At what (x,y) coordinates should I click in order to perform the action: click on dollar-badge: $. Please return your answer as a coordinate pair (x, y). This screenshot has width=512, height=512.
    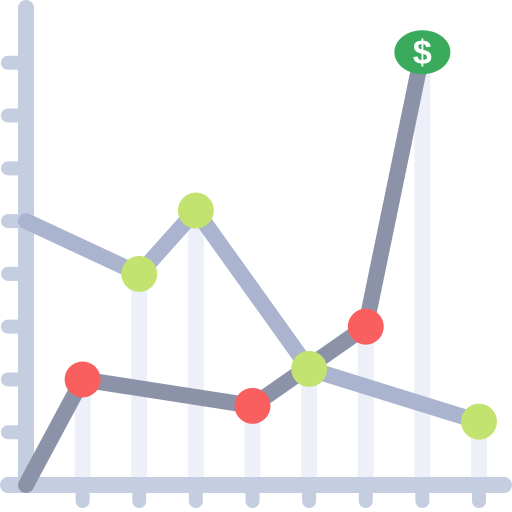
    Looking at the image, I should click on (422, 52).